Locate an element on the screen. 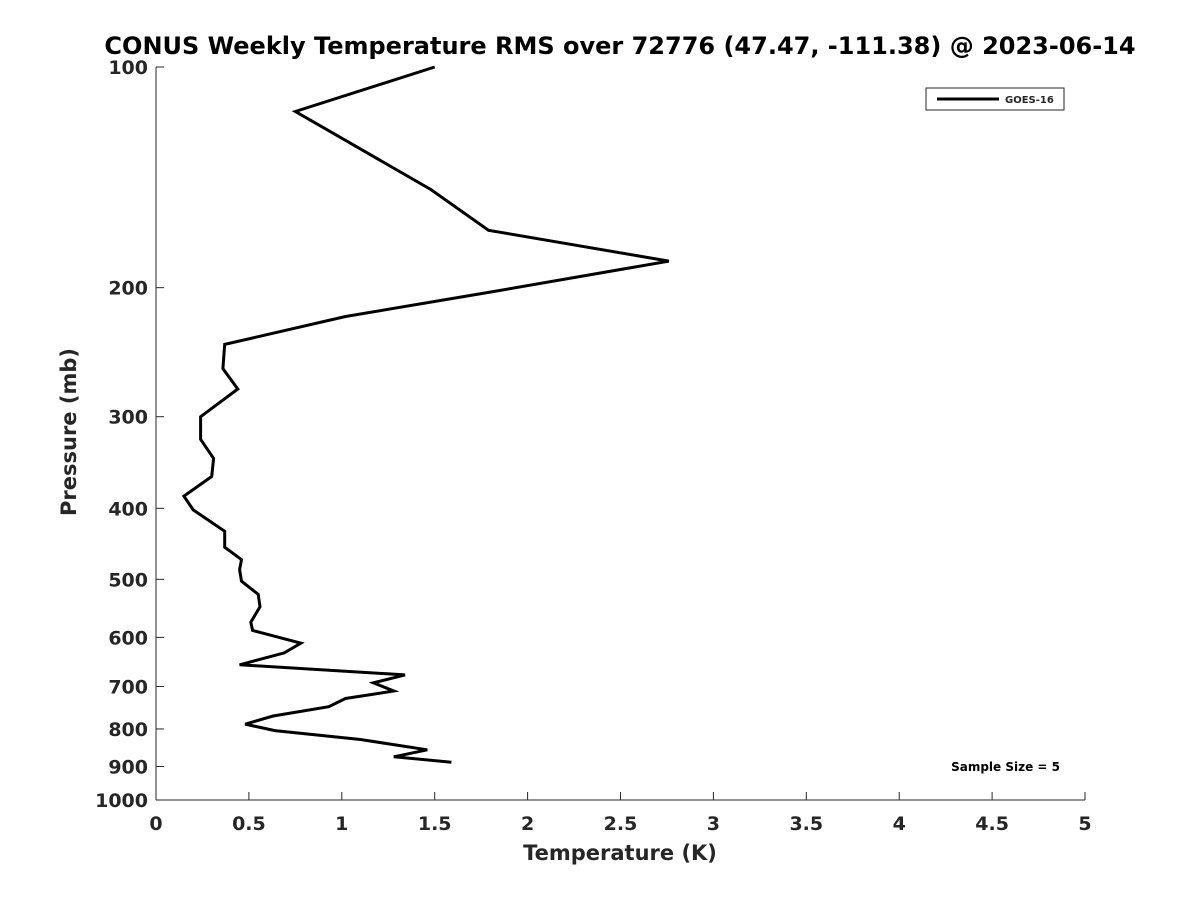 The image size is (1200, 904). x-tick-label: 0.5 is located at coordinates (249, 824).